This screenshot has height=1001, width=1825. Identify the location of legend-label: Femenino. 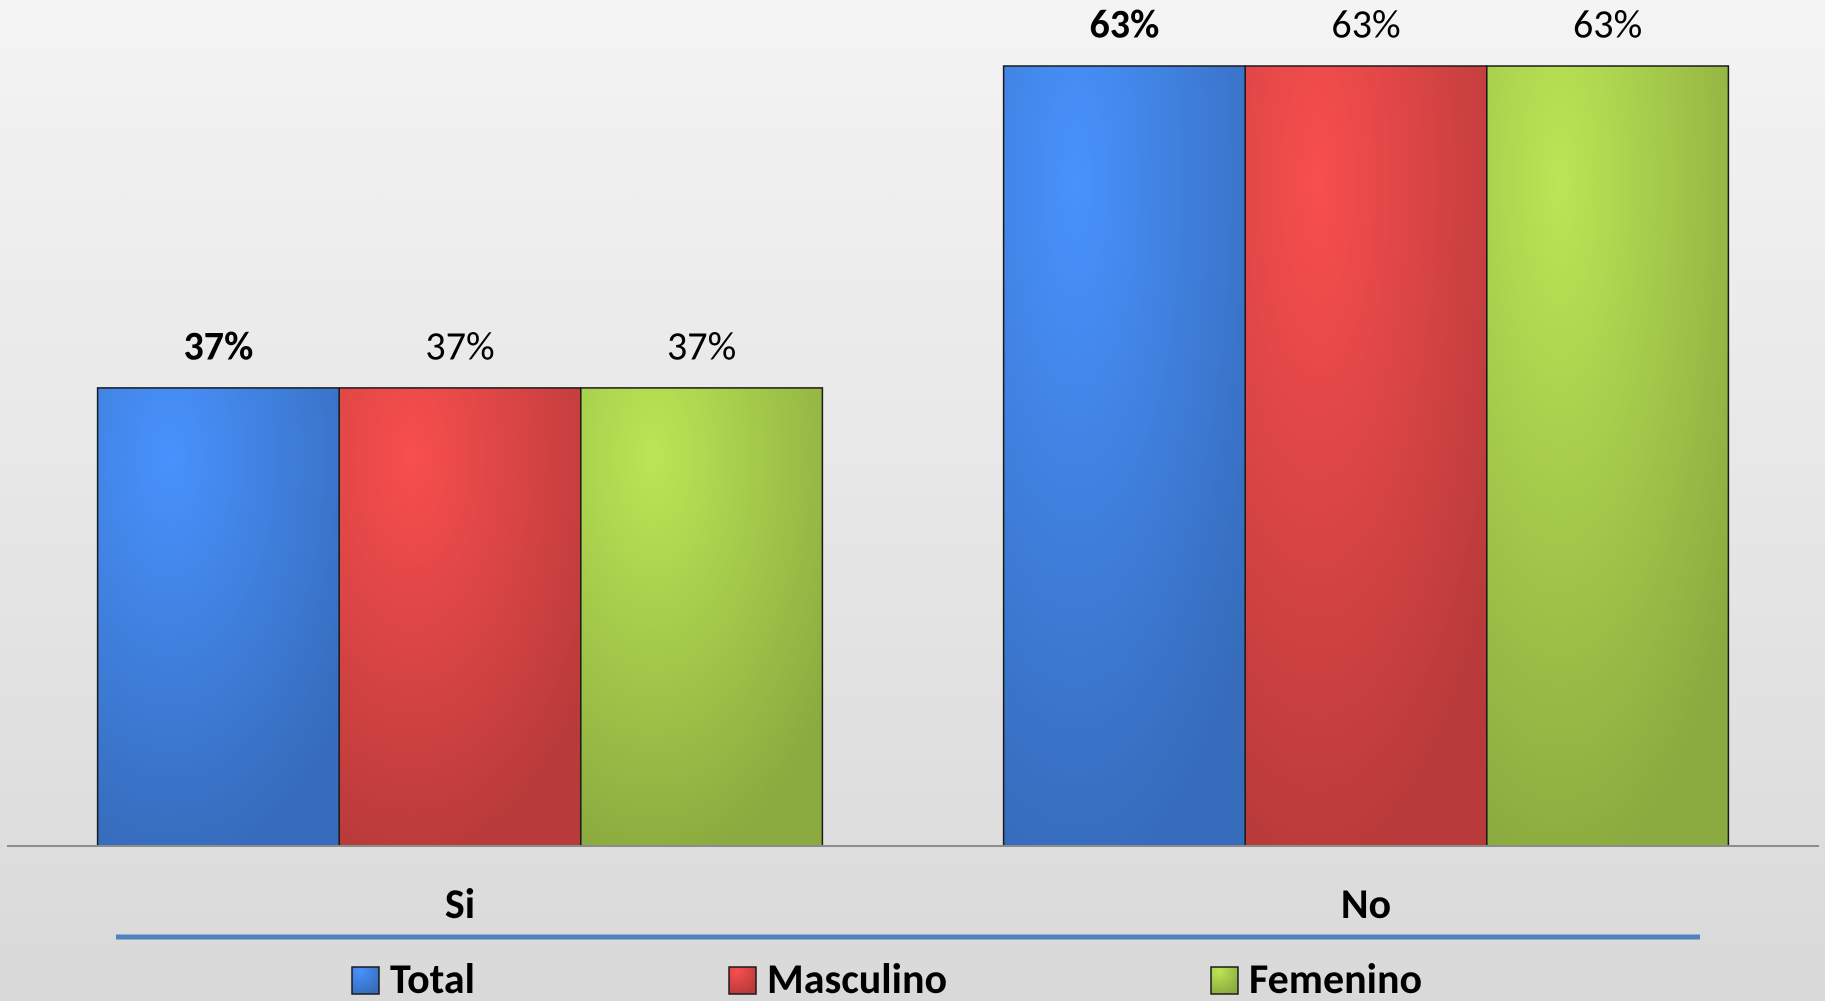
(1335, 977).